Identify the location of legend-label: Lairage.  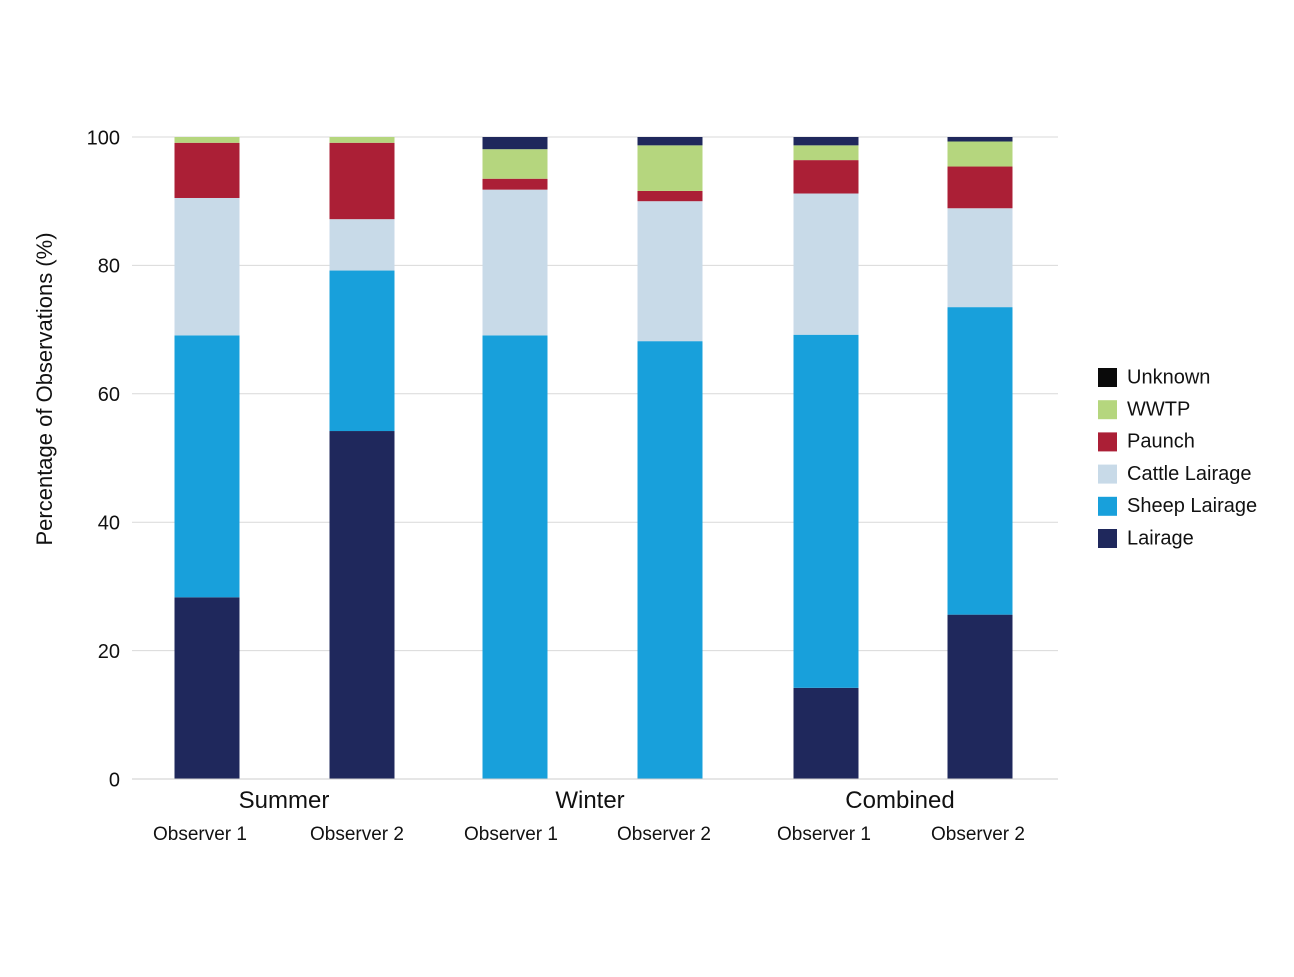
(1160, 538).